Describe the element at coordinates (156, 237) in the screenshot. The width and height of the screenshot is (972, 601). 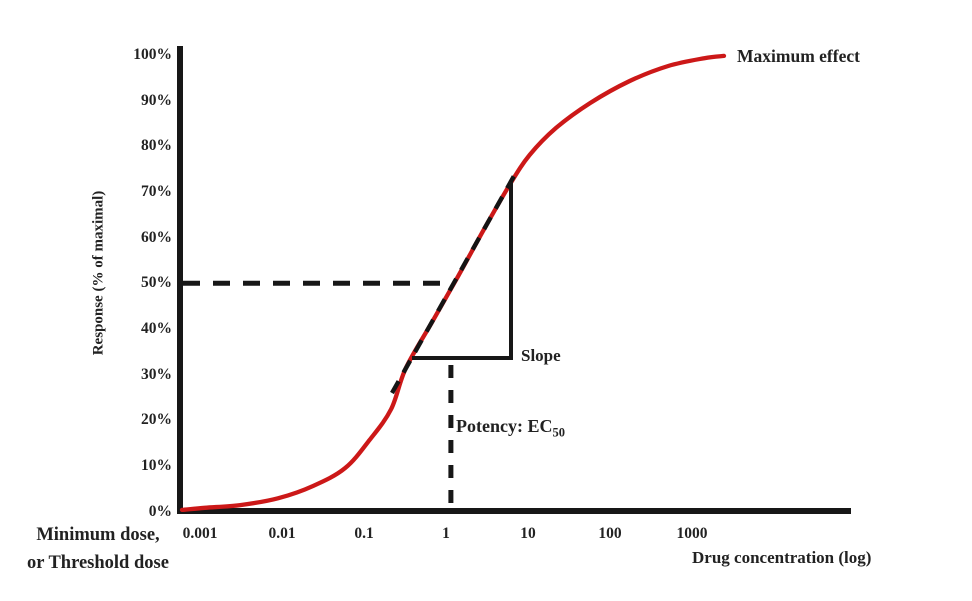
I see `y-tick-label: 60%` at that location.